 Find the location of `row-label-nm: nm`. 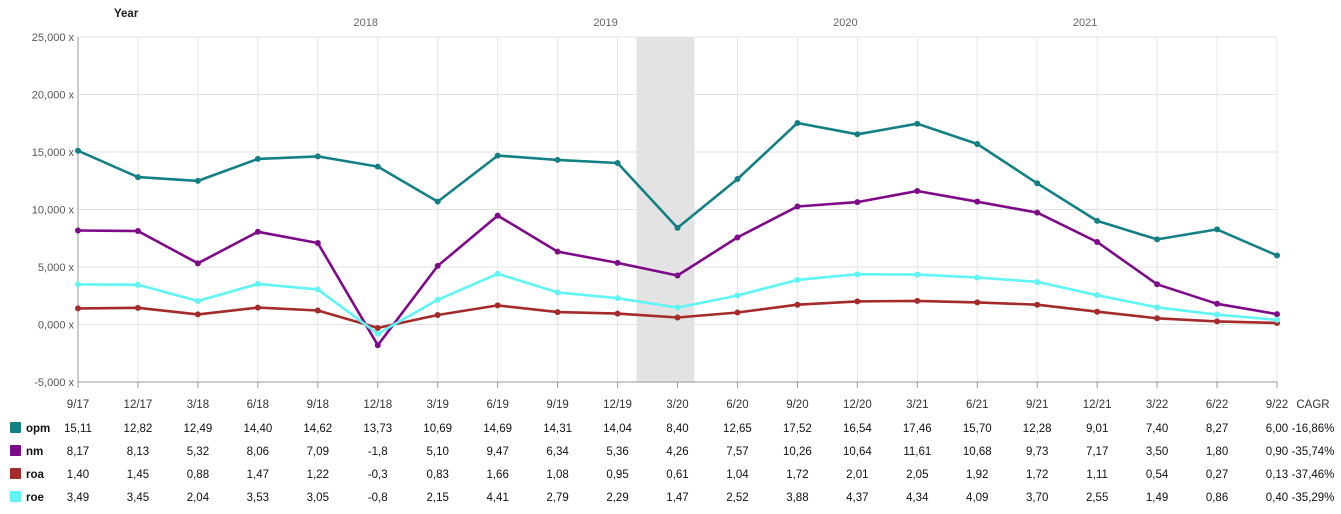

row-label-nm: nm is located at coordinates (34, 452).